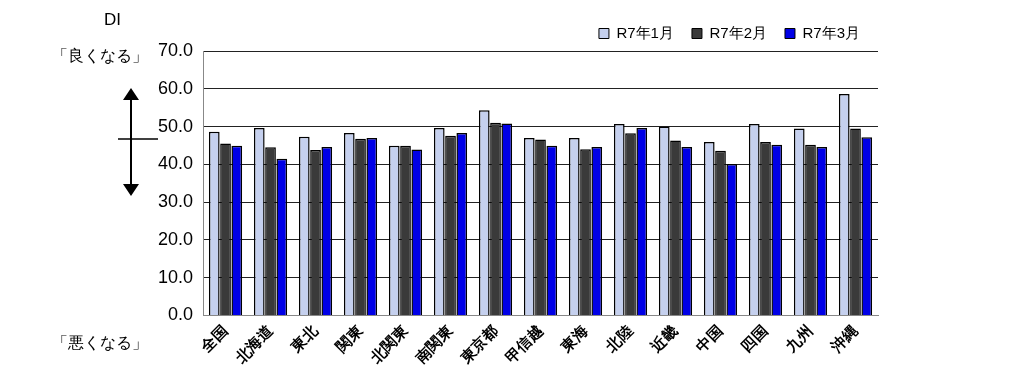  Describe the element at coordinates (663, 338) in the screenshot. I see `x-tick-label: 近畿` at that location.